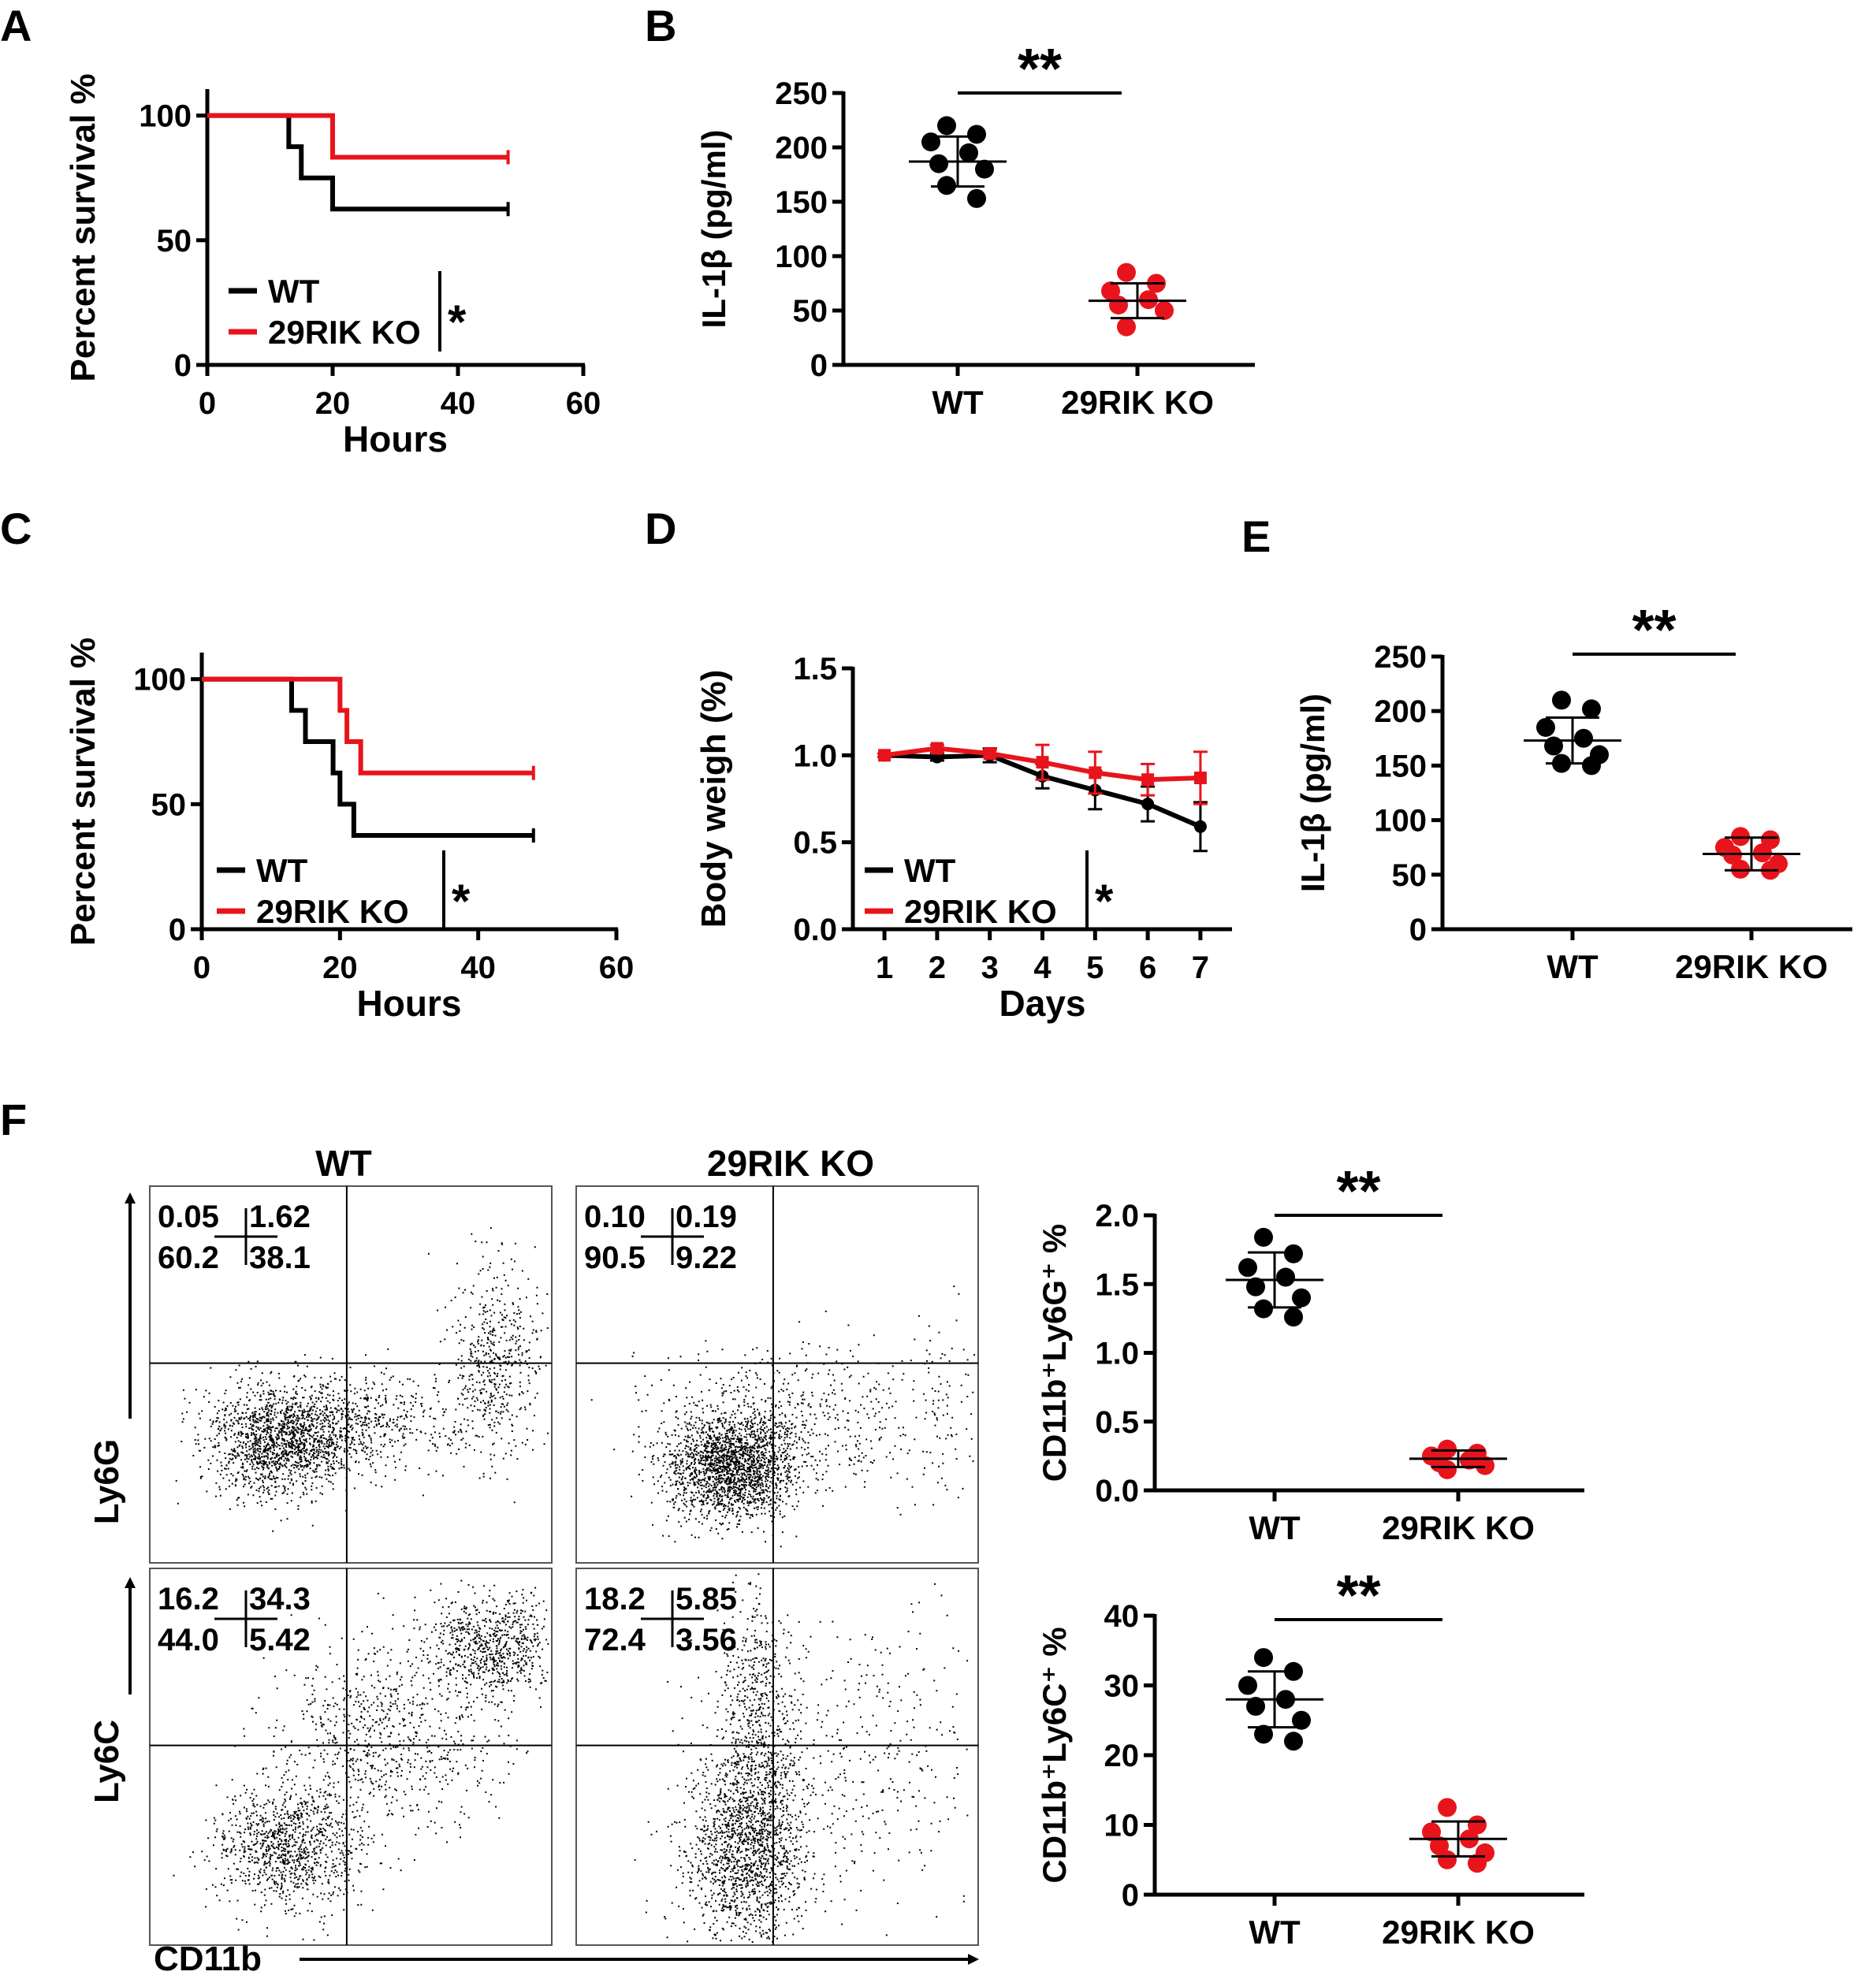 This screenshot has height=1979, width=1876. What do you see at coordinates (107, 1481) in the screenshot?
I see `ly6g-axis-label: Ly6G` at bounding box center [107, 1481].